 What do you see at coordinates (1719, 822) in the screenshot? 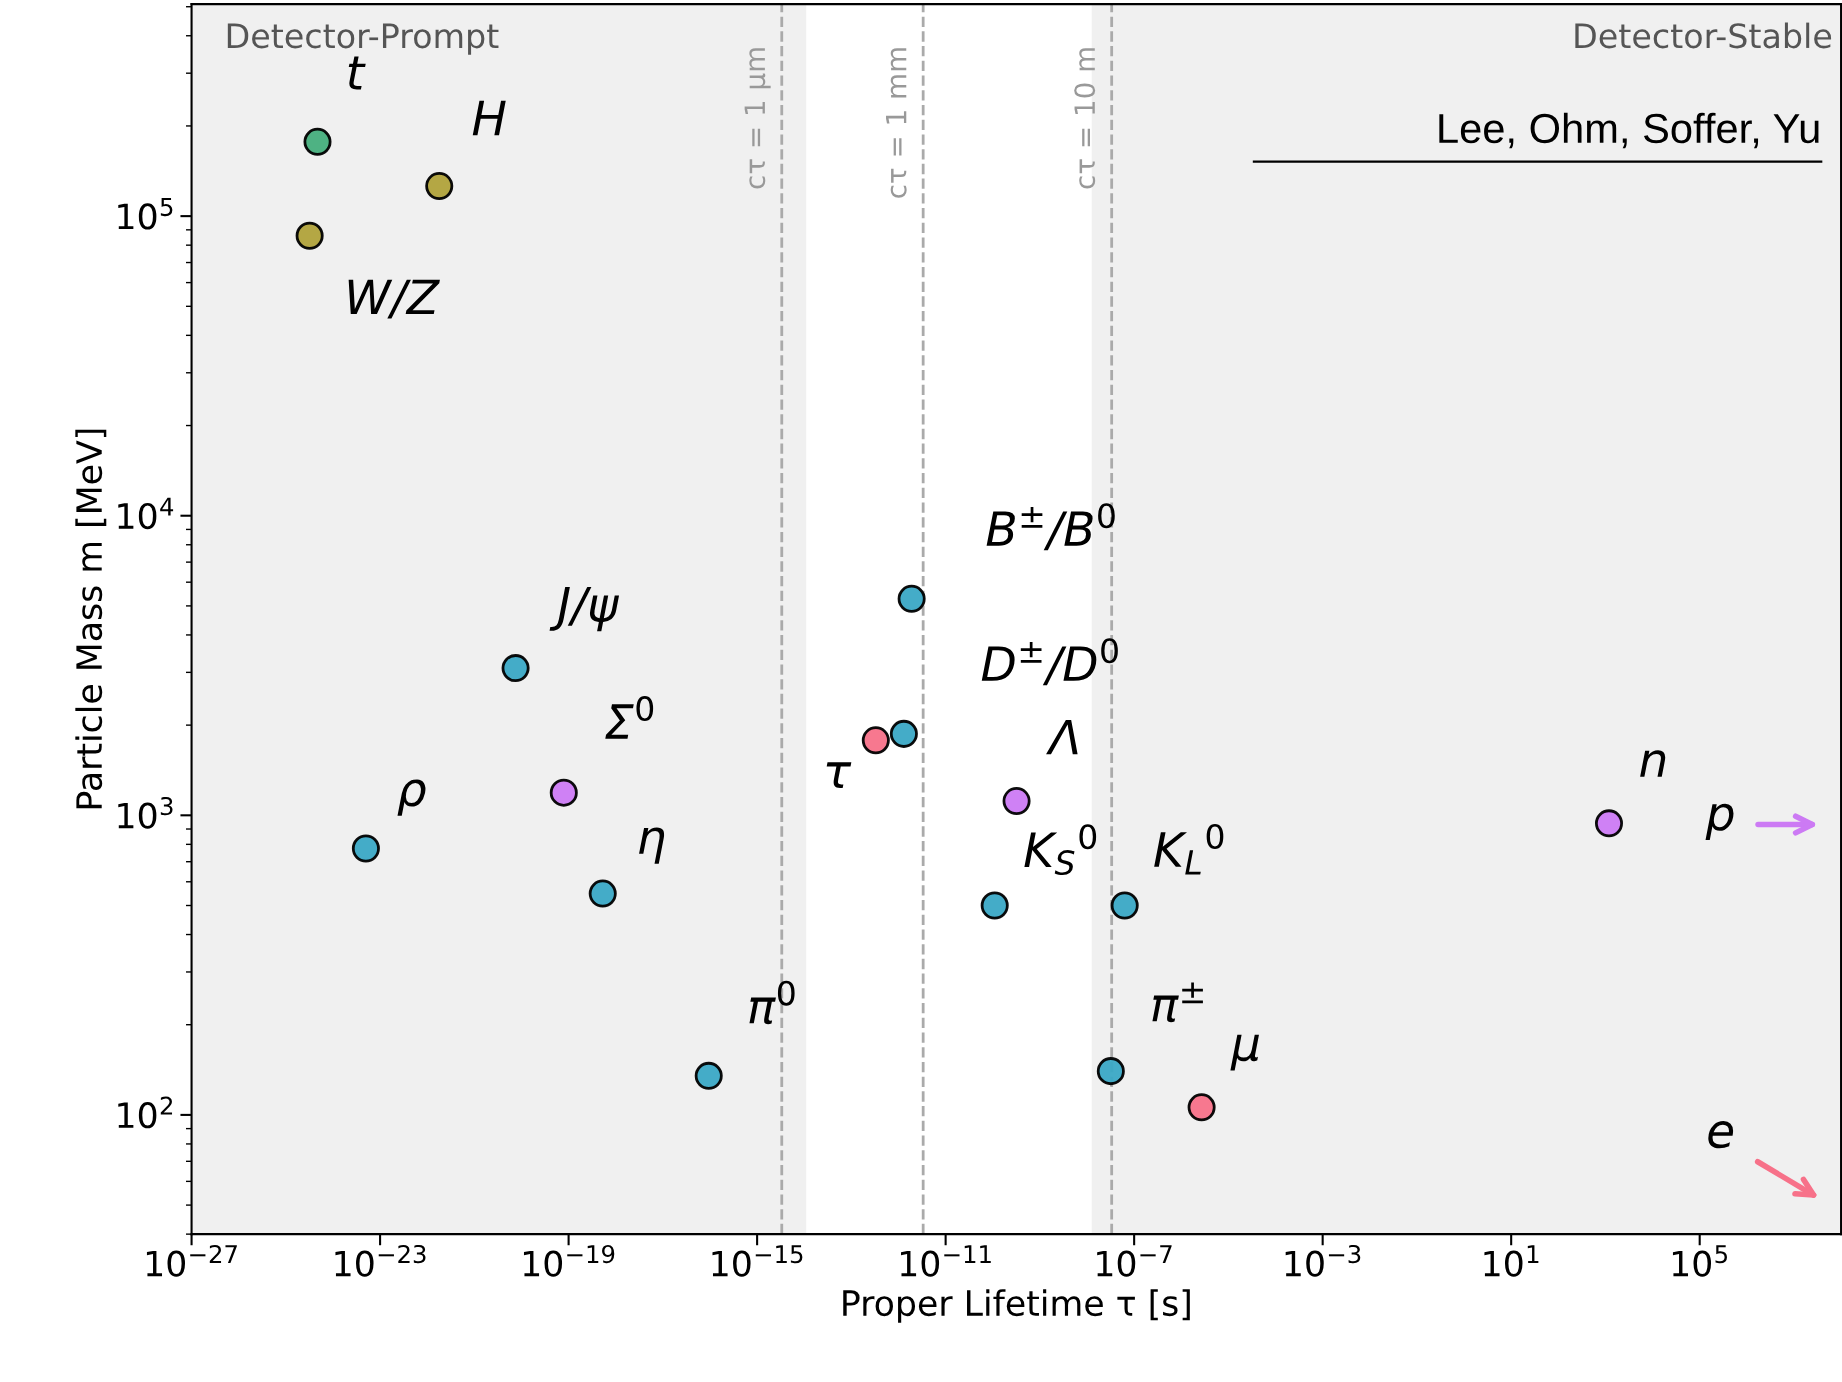
I see `annotation: p` at bounding box center [1719, 822].